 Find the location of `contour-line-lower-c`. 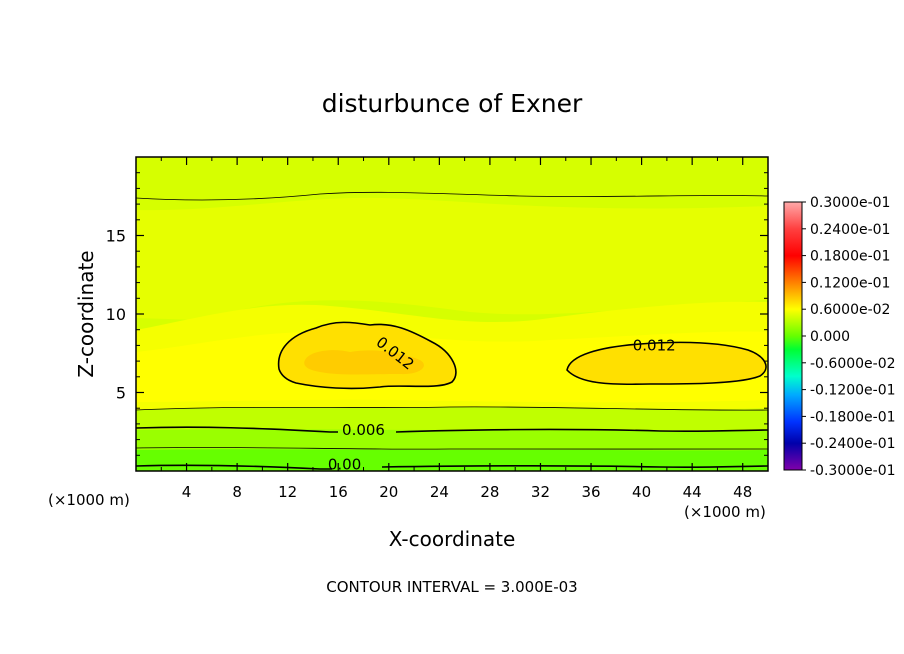

contour-line-lower-c is located at coordinates (452, 448).